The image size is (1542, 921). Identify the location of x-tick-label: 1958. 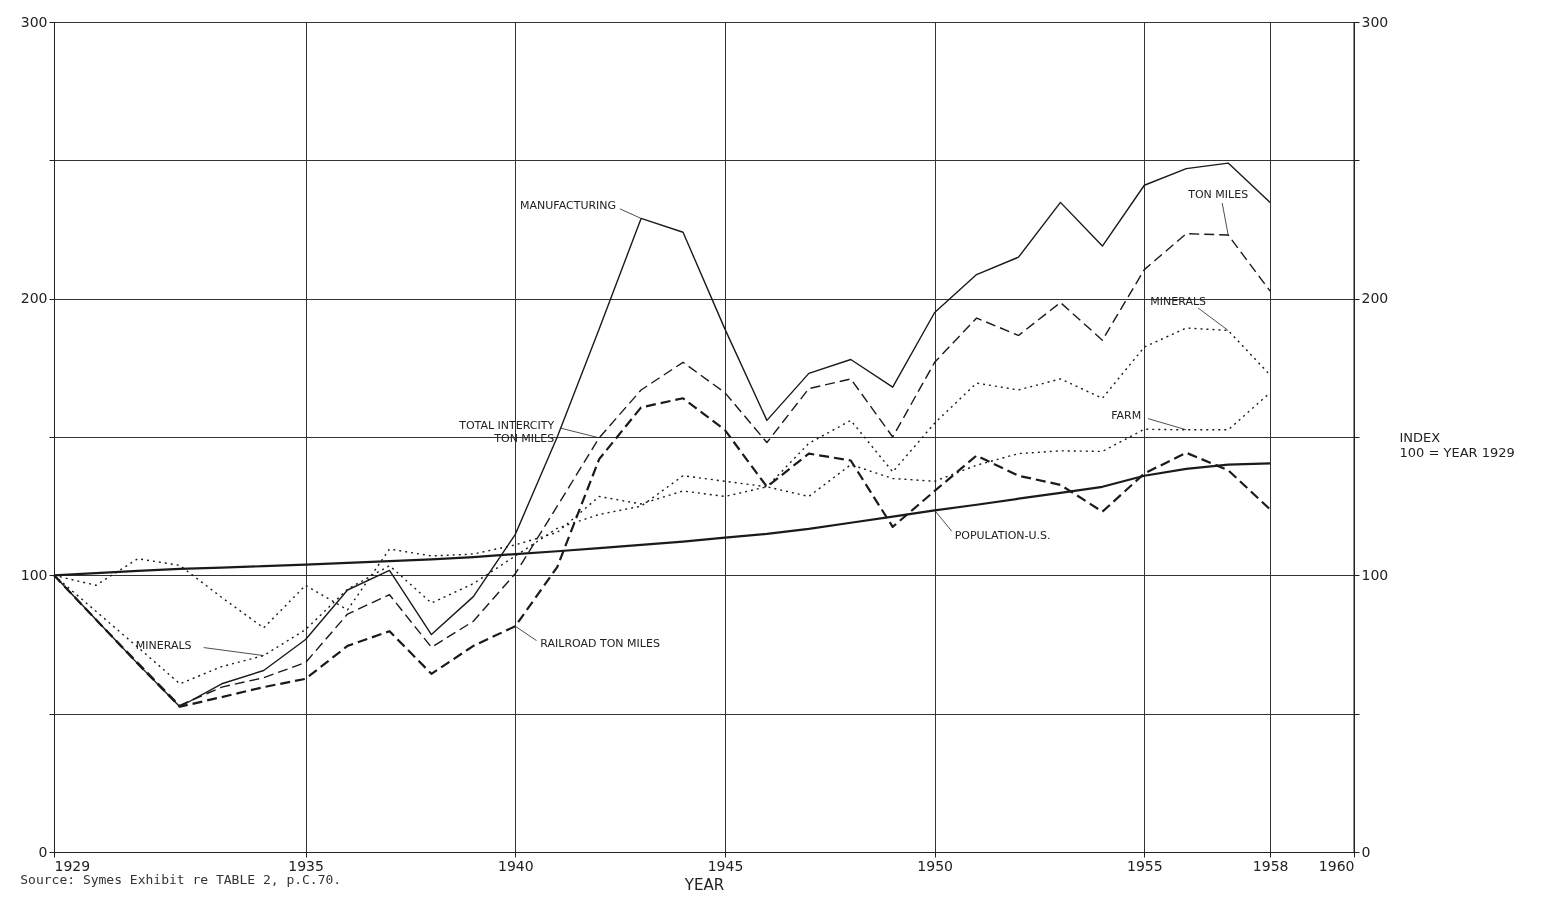
(1270, 865).